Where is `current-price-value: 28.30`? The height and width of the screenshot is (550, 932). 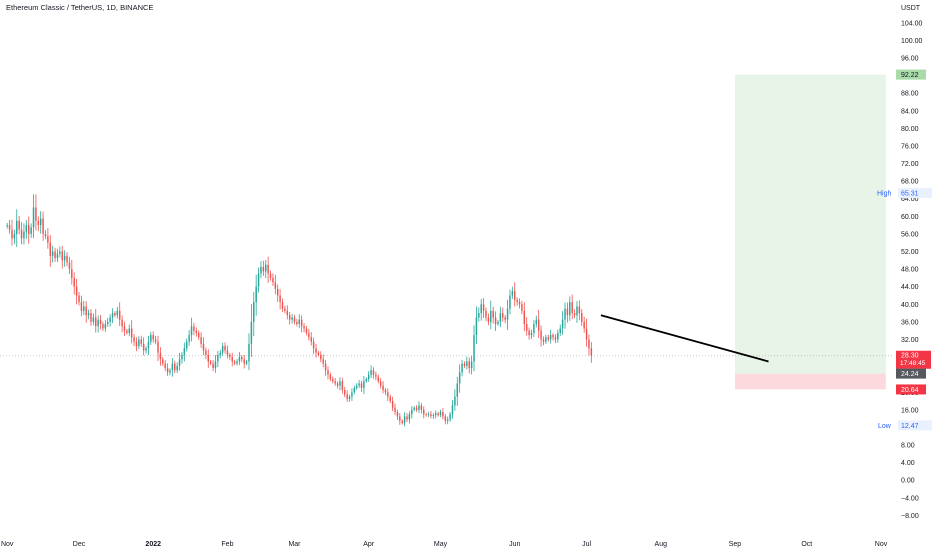 current-price-value: 28.30 is located at coordinates (910, 356).